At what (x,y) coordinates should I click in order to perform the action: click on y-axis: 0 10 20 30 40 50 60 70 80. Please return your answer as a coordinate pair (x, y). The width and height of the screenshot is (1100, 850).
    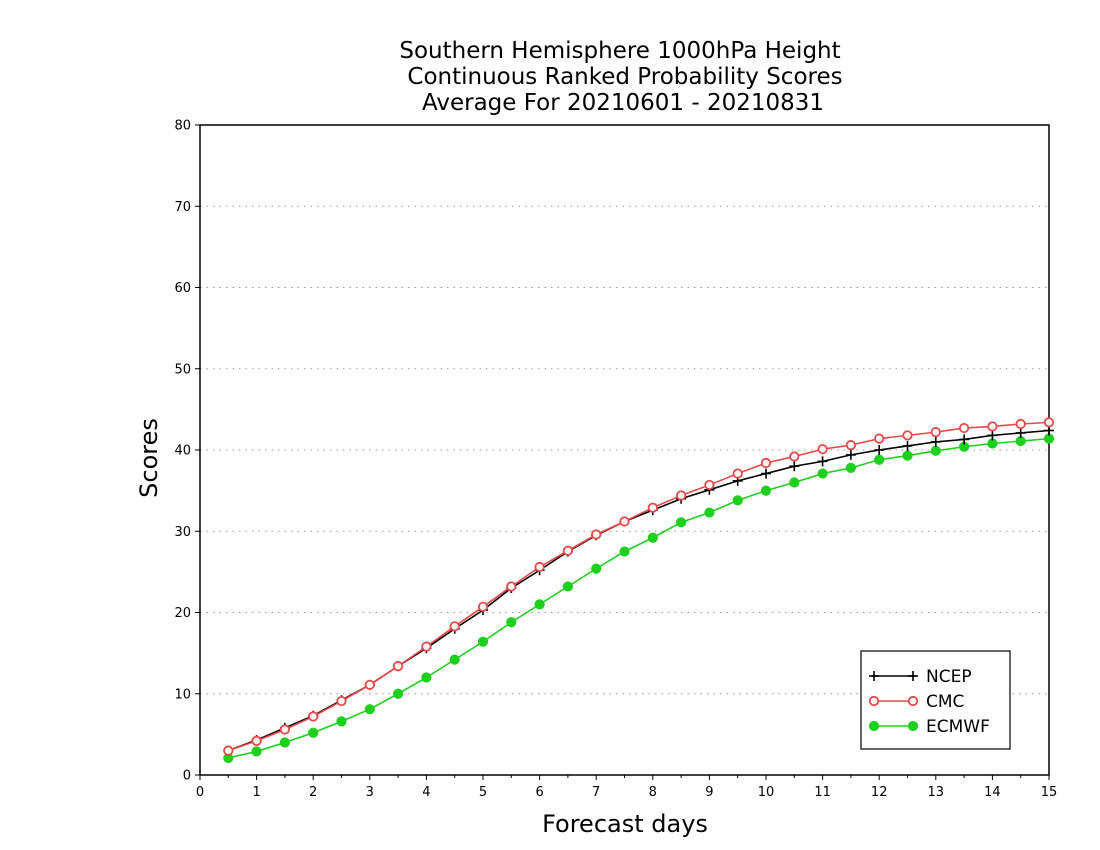
    Looking at the image, I should click on (187, 451).